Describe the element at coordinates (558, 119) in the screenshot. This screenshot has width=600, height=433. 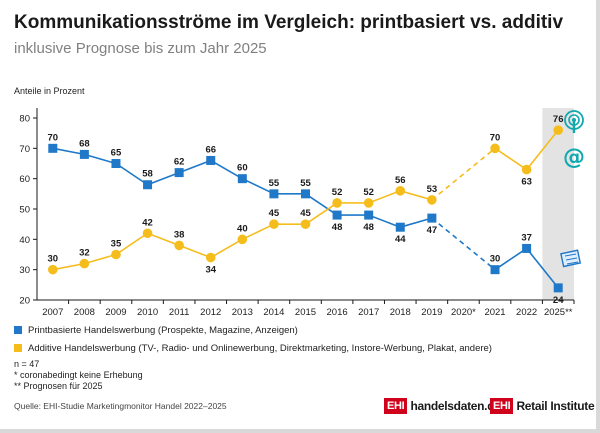
I see `data-label-additive: 76` at that location.